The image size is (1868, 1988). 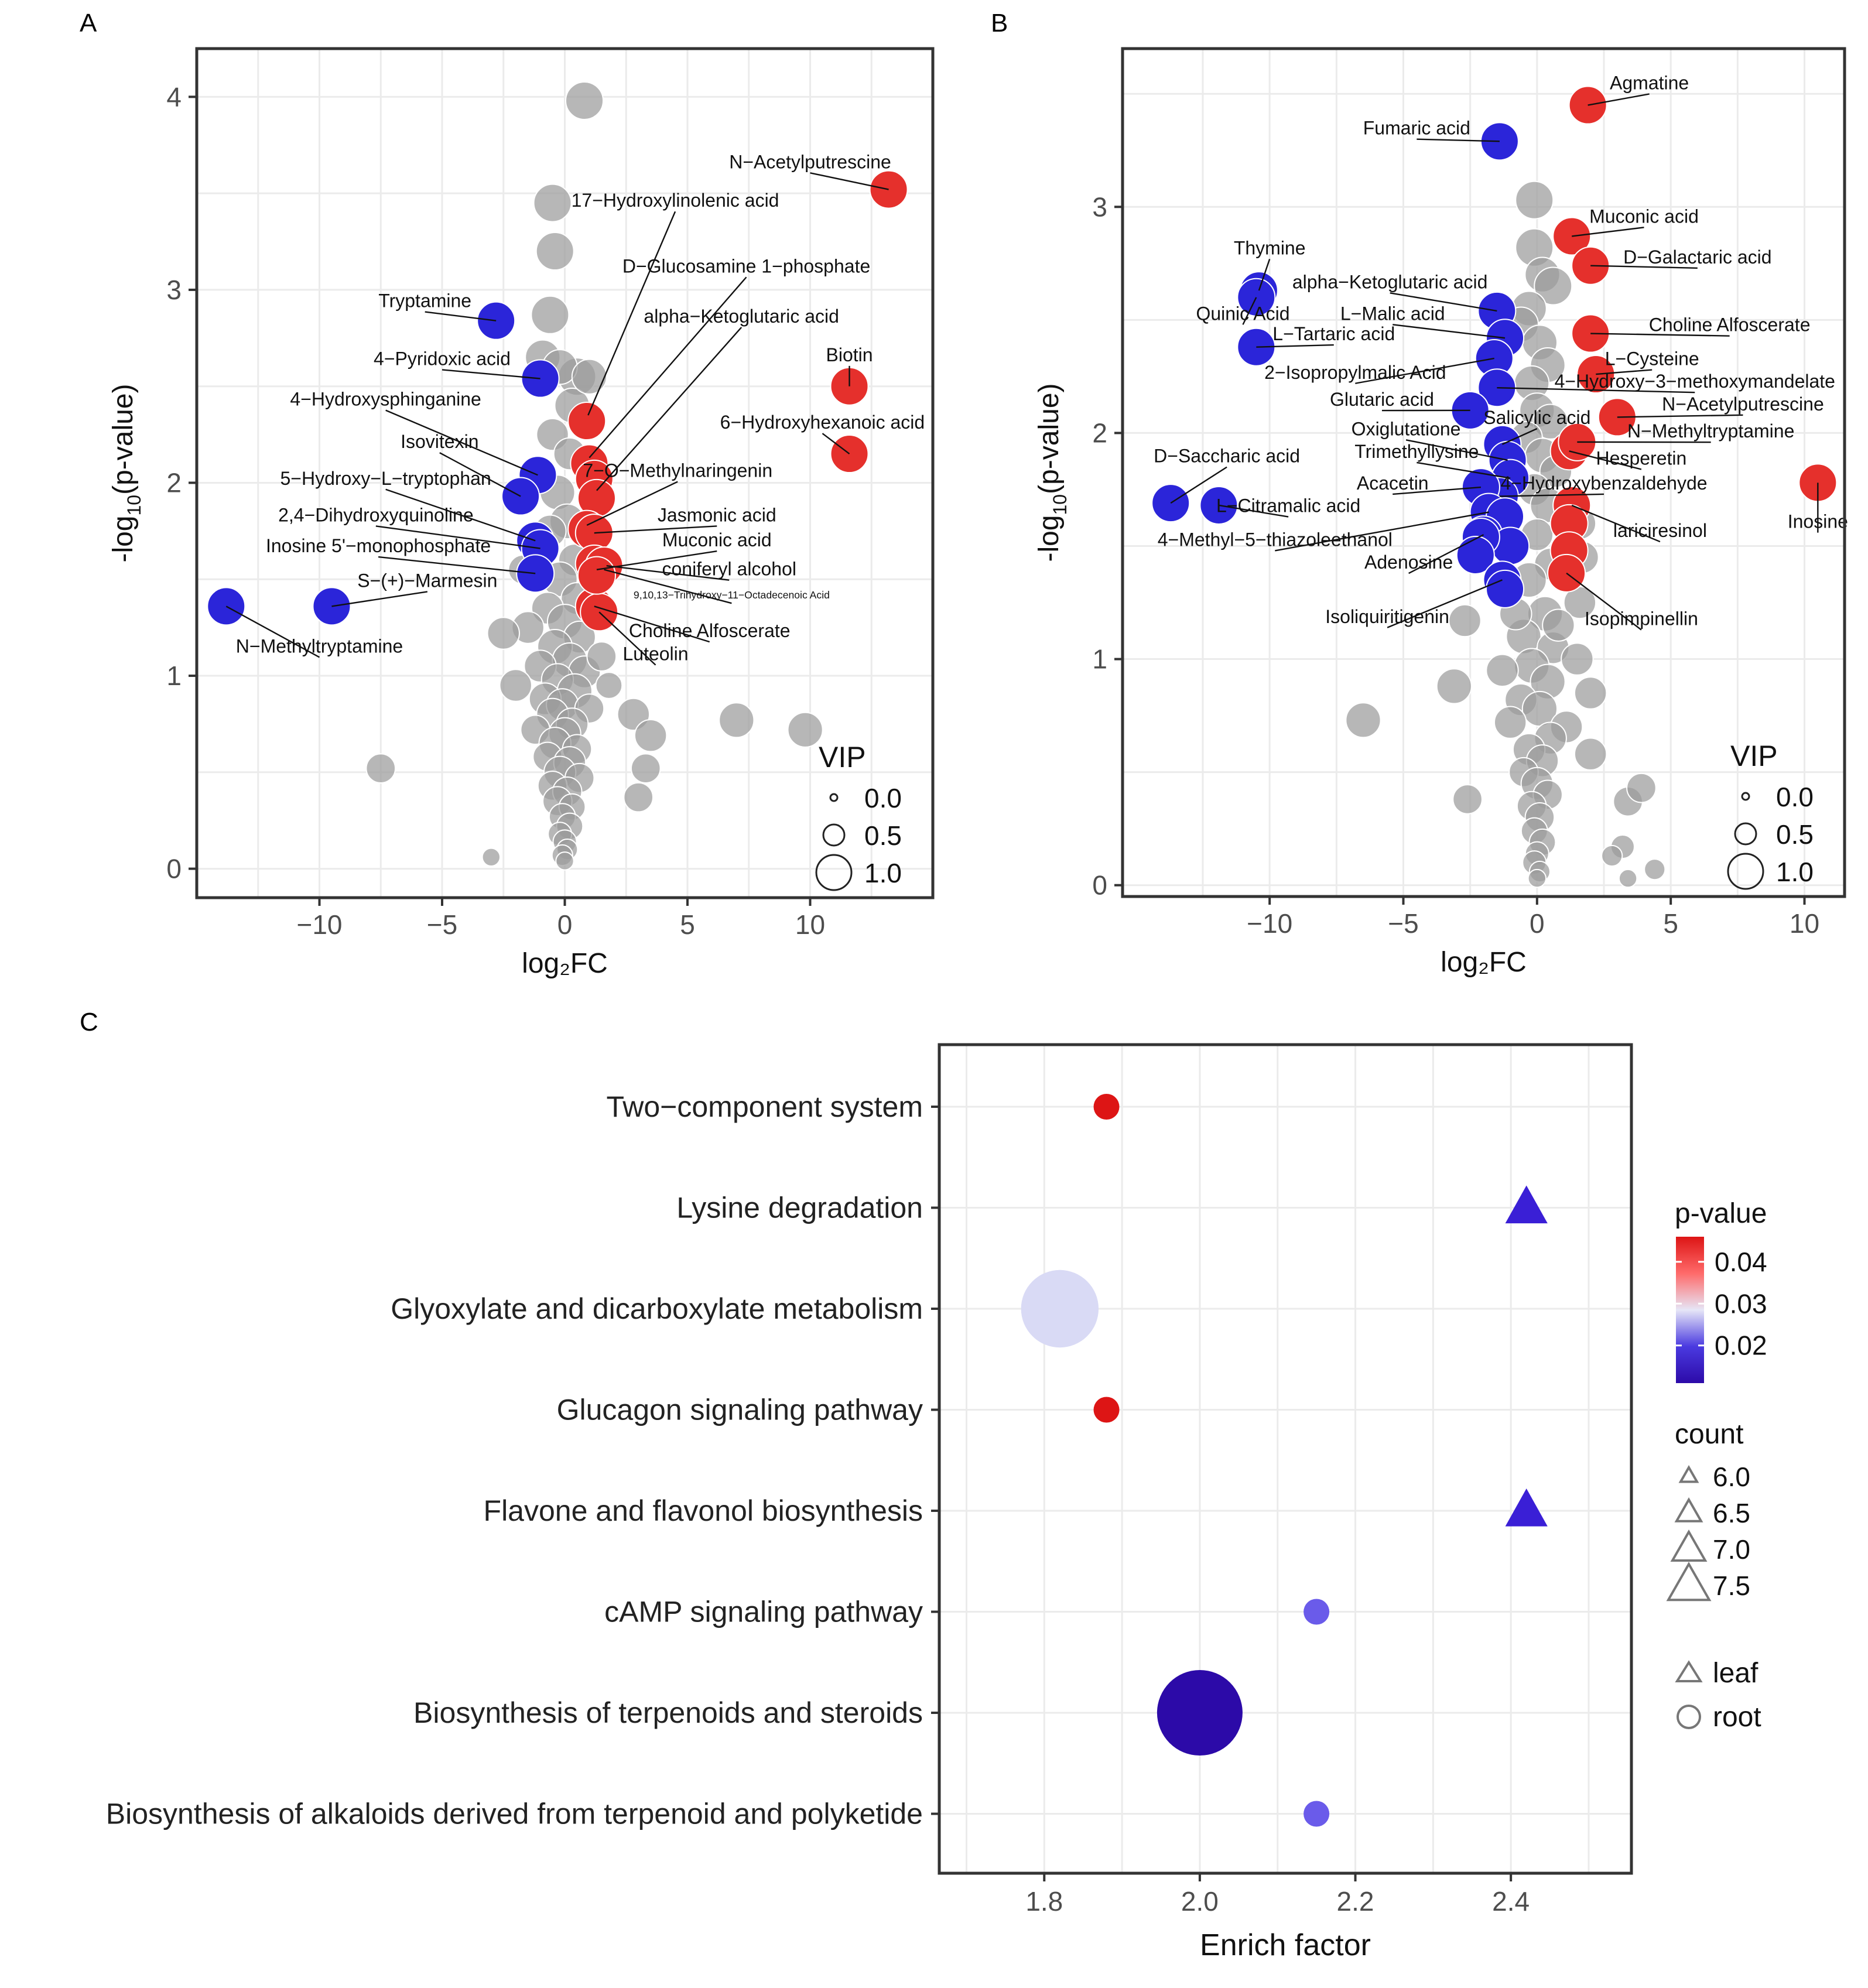 What do you see at coordinates (746, 265) in the screenshot?
I see `point-label: D−Glucosamine 1−phosphate` at bounding box center [746, 265].